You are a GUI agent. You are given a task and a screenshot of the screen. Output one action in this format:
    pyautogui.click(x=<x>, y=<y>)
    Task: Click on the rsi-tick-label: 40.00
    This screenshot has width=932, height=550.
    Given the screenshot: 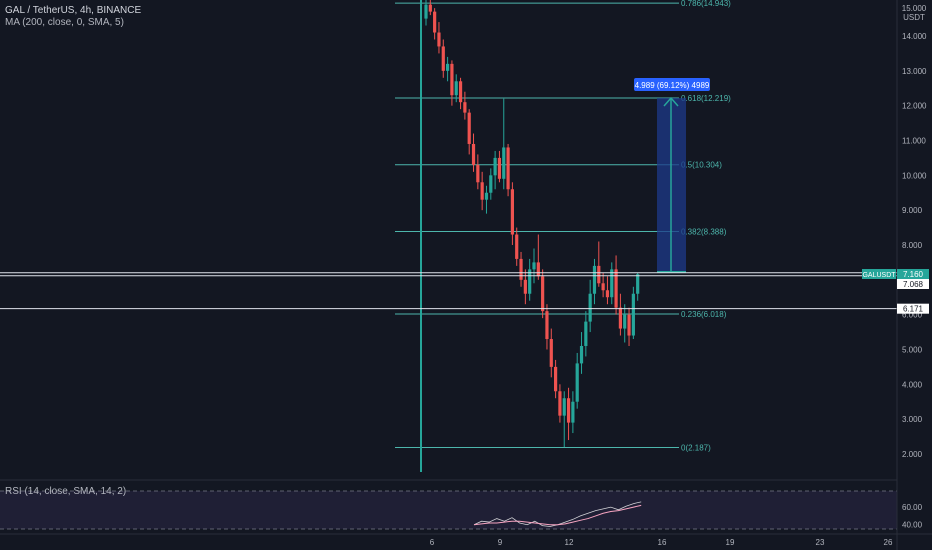 What is the action you would take?
    pyautogui.click(x=912, y=525)
    